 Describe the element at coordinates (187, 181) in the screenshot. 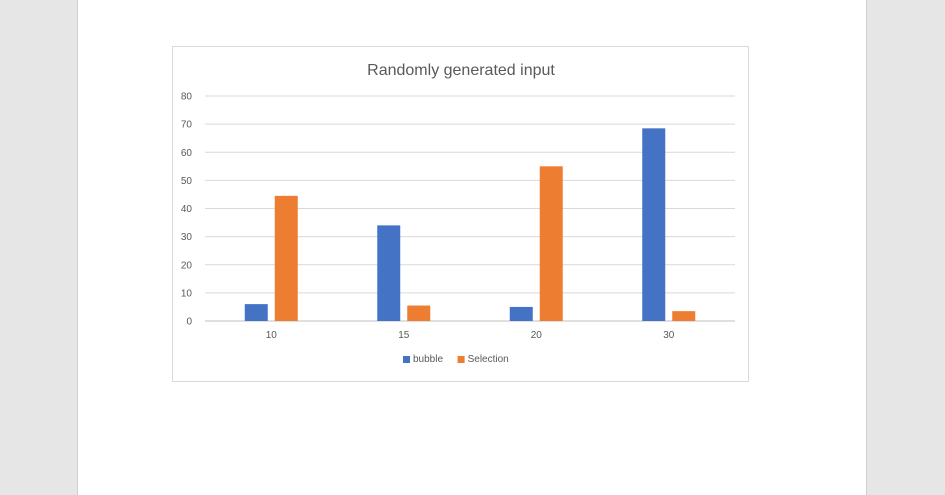

I see `y-tick-label: 50` at that location.